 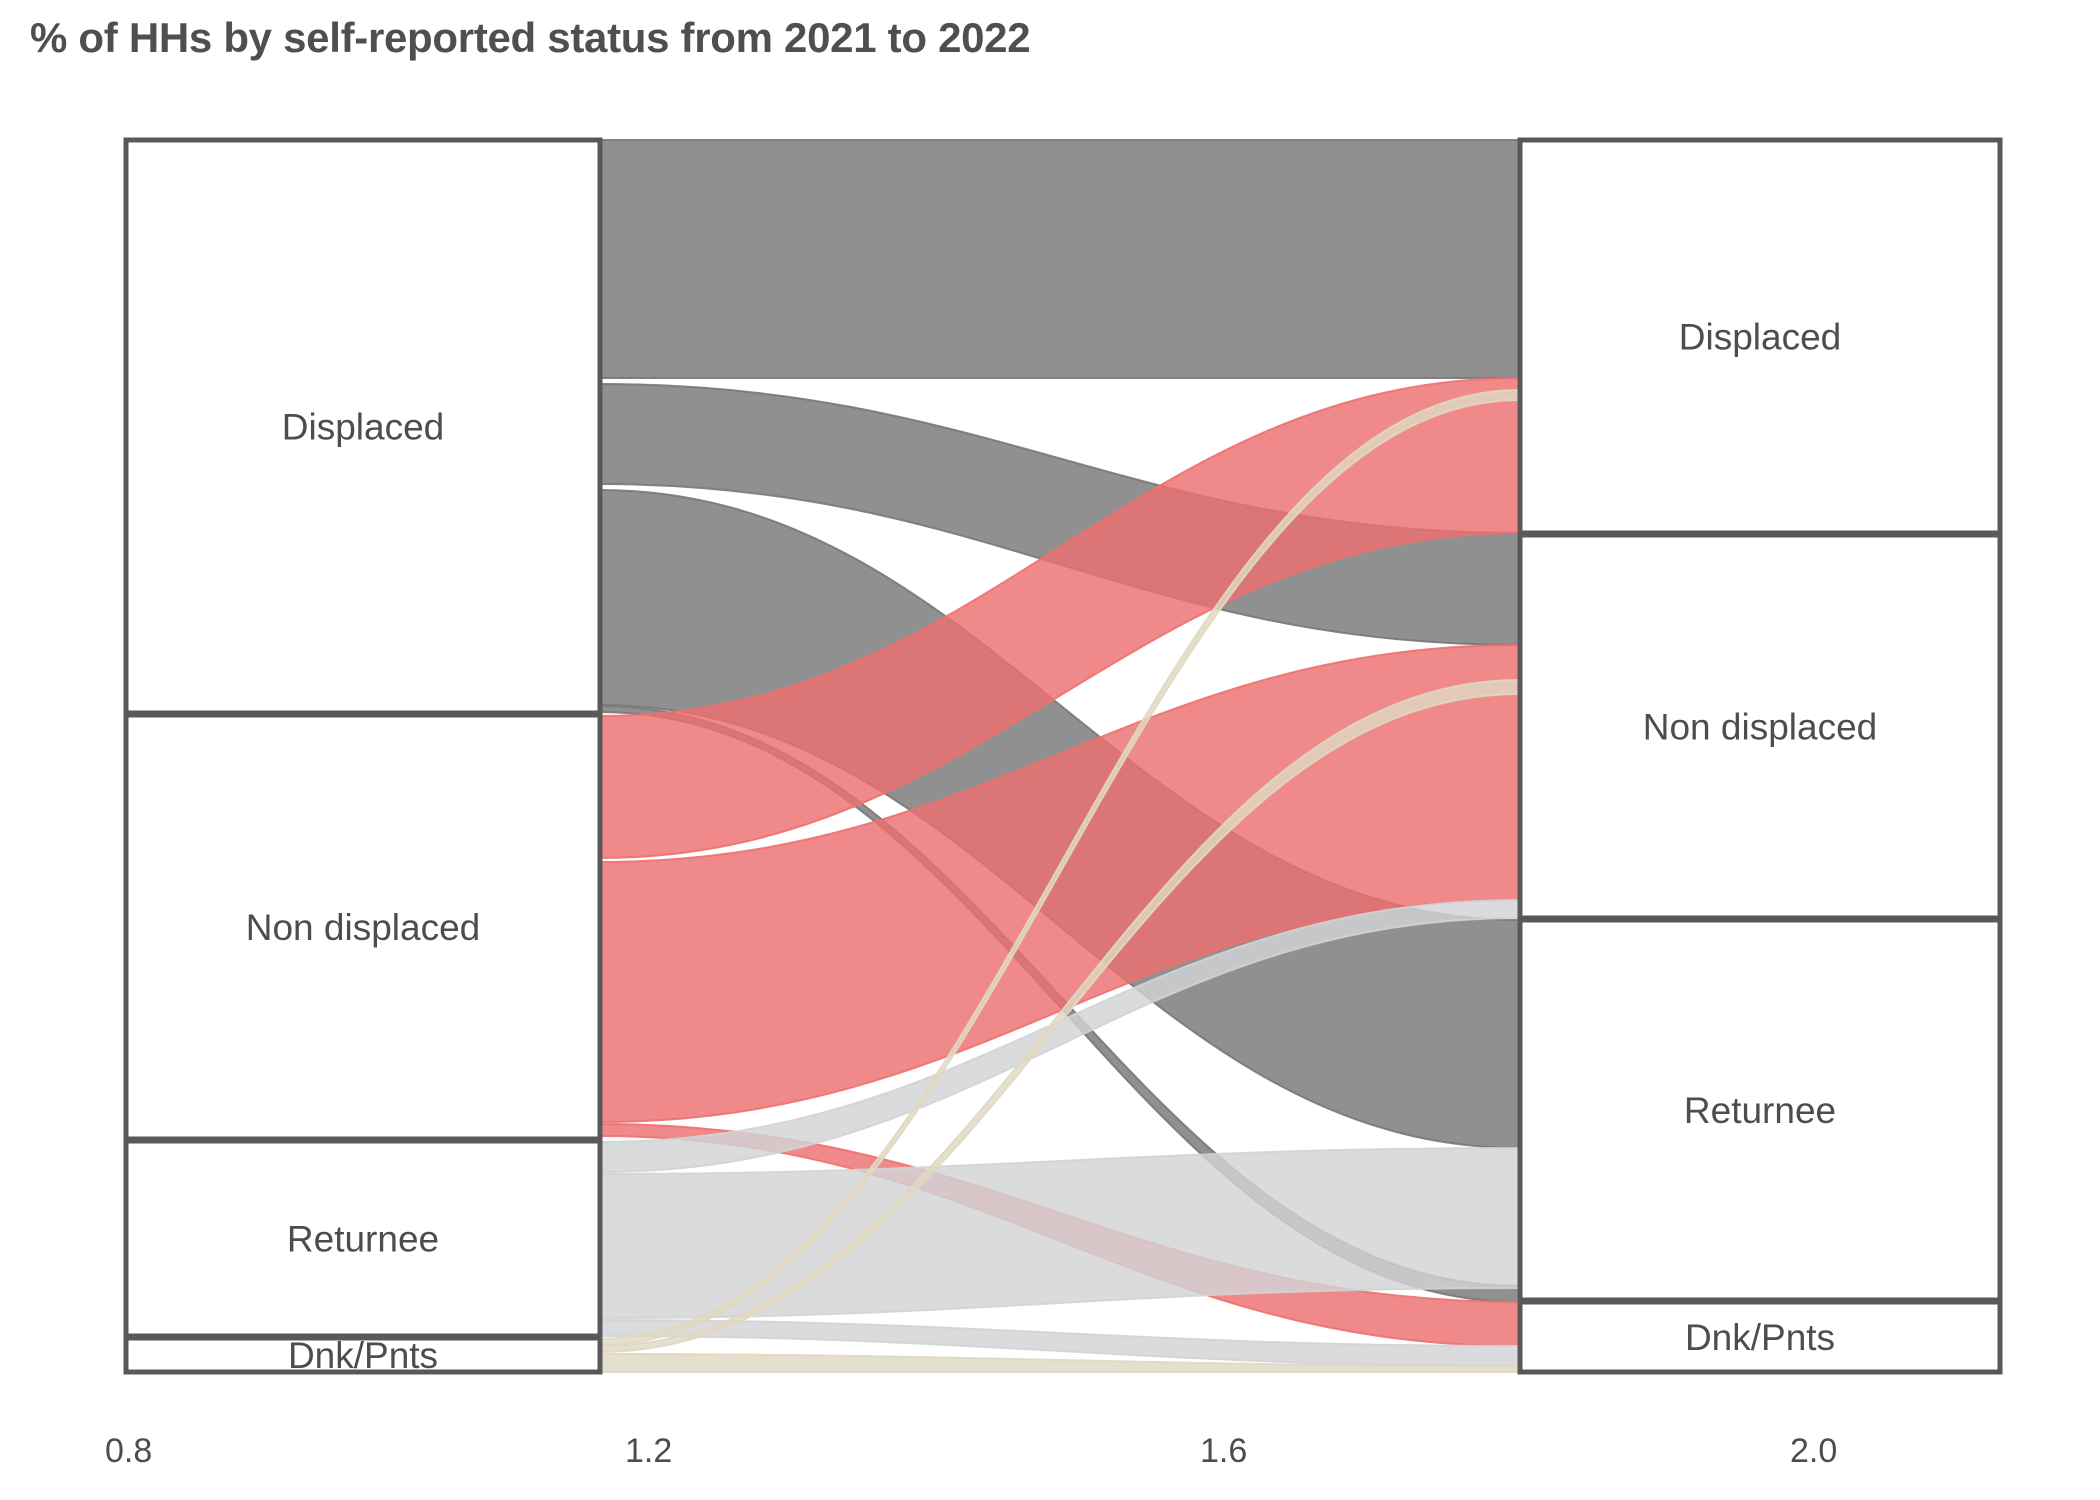 I want to click on node-right-non-displaced, so click(x=1760, y=726).